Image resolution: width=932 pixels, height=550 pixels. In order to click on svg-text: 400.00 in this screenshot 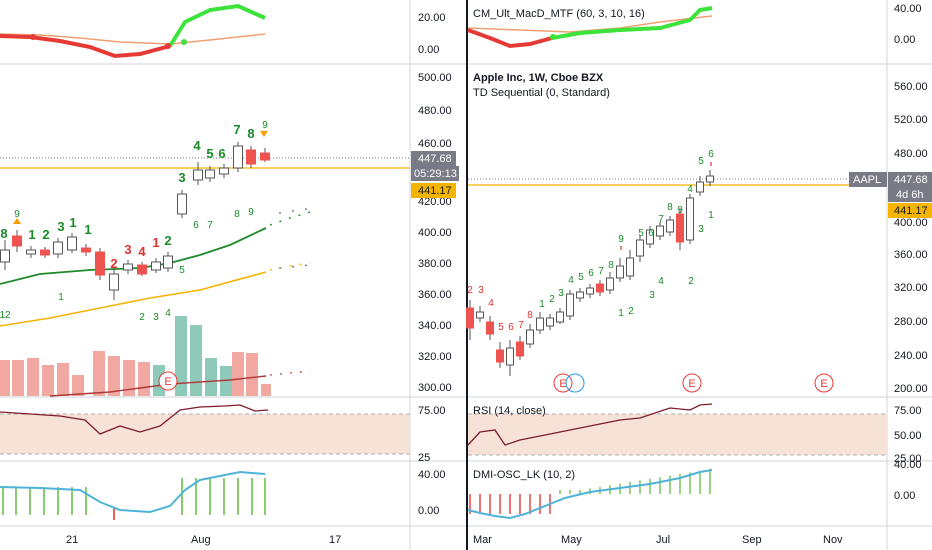, I will do `click(435, 233)`.